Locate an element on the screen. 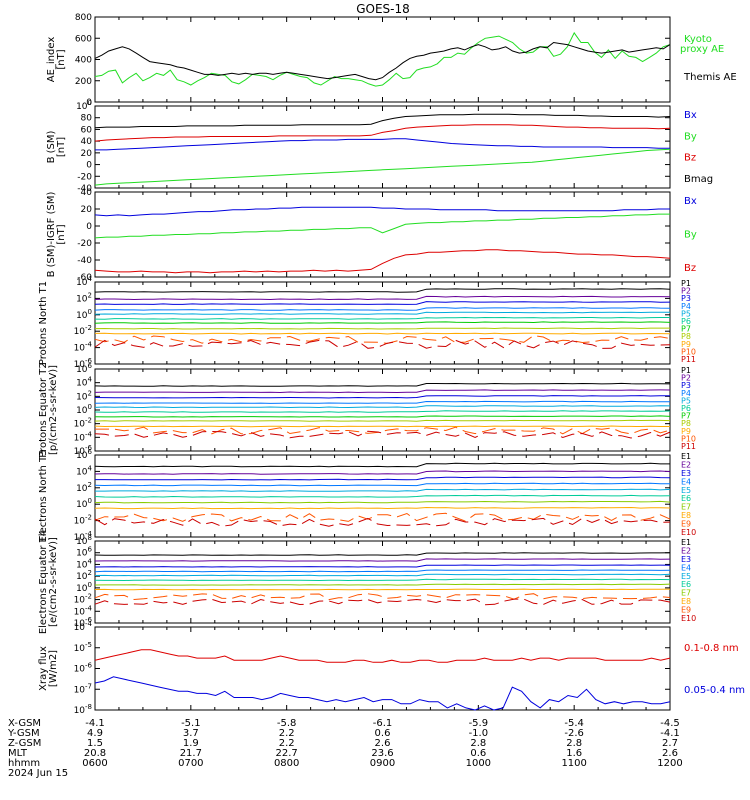 The image size is (750, 800). legend-label: E6 is located at coordinates (686, 584).